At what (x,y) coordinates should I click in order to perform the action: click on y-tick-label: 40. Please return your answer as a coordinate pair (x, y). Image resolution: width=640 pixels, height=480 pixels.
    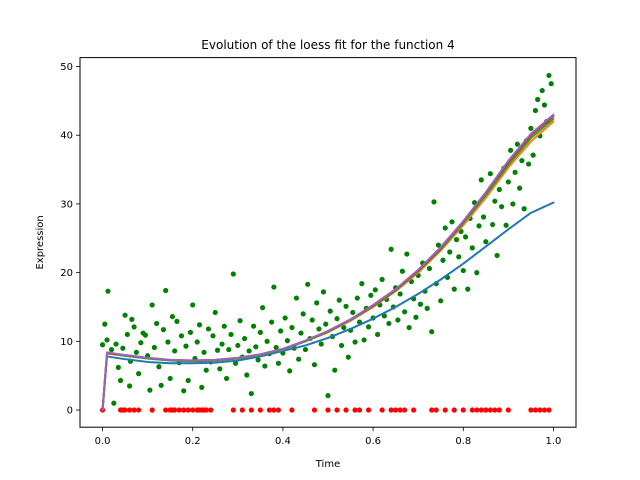
    Looking at the image, I should click on (66, 136).